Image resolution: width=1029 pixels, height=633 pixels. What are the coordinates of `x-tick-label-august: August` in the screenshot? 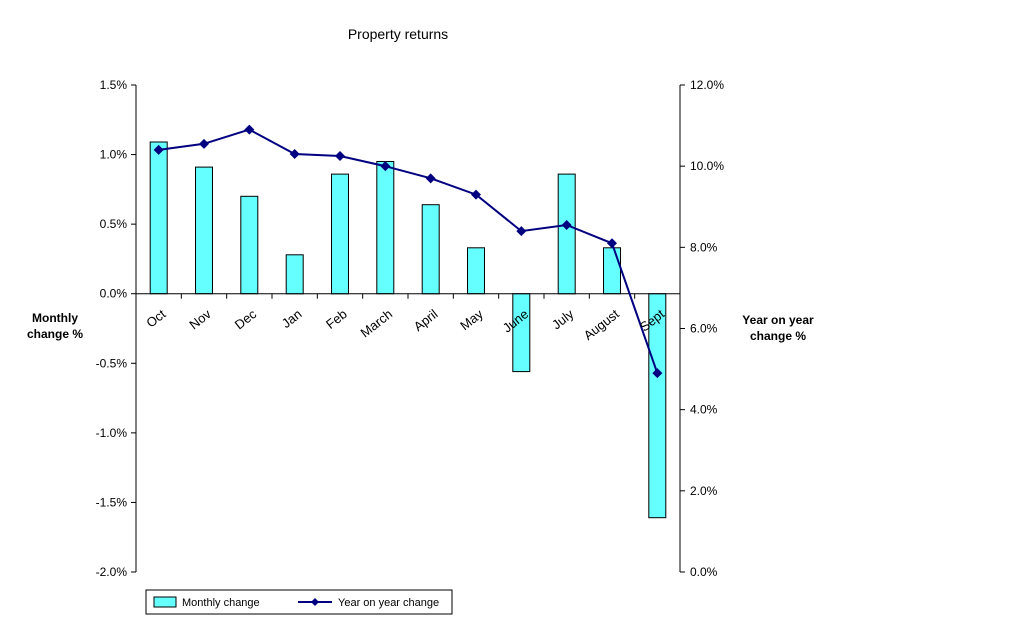 It's located at (601, 324).